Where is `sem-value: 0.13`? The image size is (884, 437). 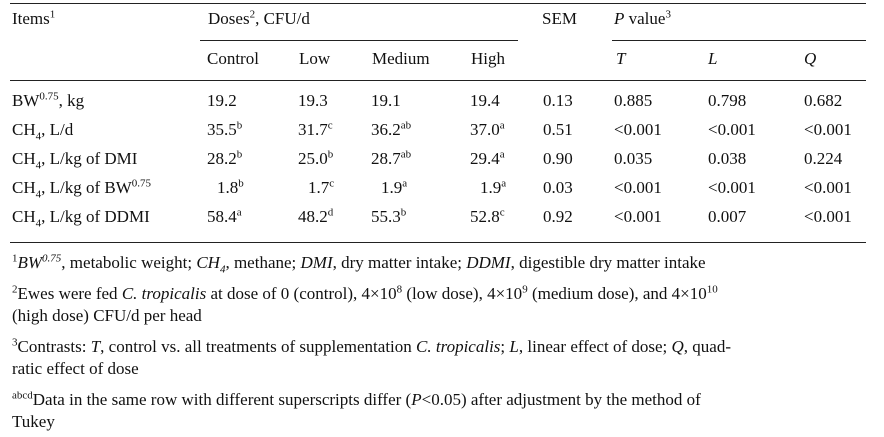
sem-value: 0.13 is located at coordinates (558, 100).